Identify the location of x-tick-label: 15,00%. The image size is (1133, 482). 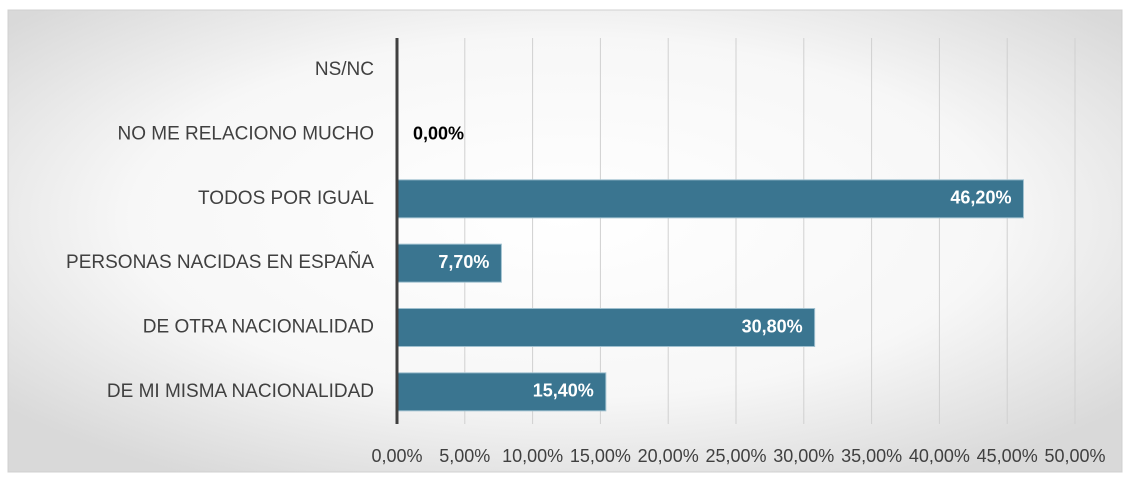
(600, 456).